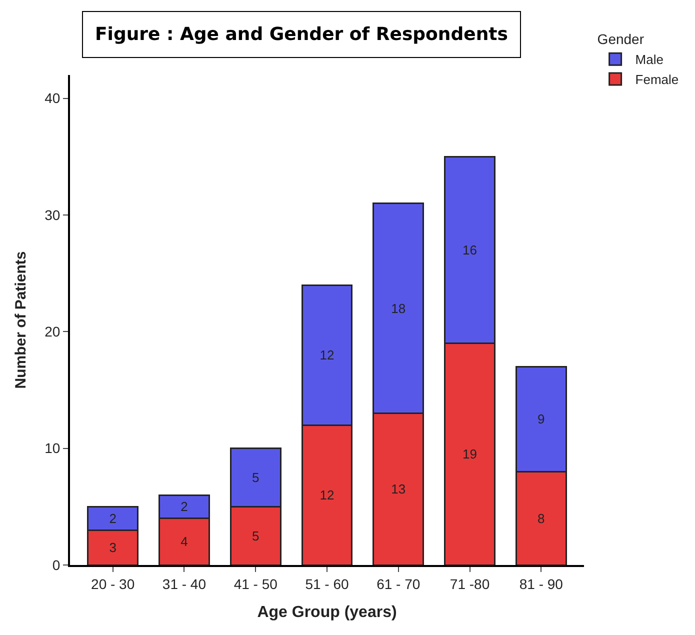 This screenshot has width=695, height=635. I want to click on y-axis-title: Number of Patients, so click(21, 320).